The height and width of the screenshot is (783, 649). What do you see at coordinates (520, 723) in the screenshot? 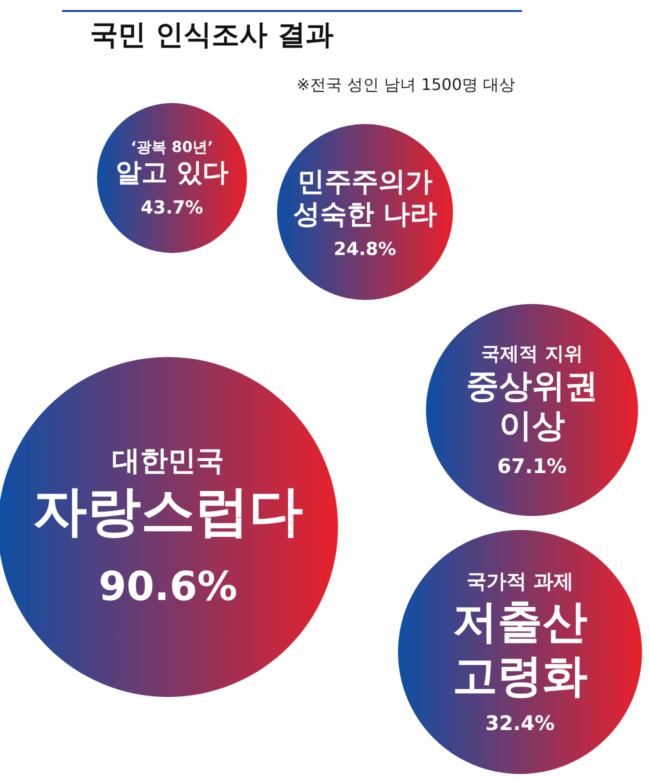
I see `data-label: 32.4%` at bounding box center [520, 723].